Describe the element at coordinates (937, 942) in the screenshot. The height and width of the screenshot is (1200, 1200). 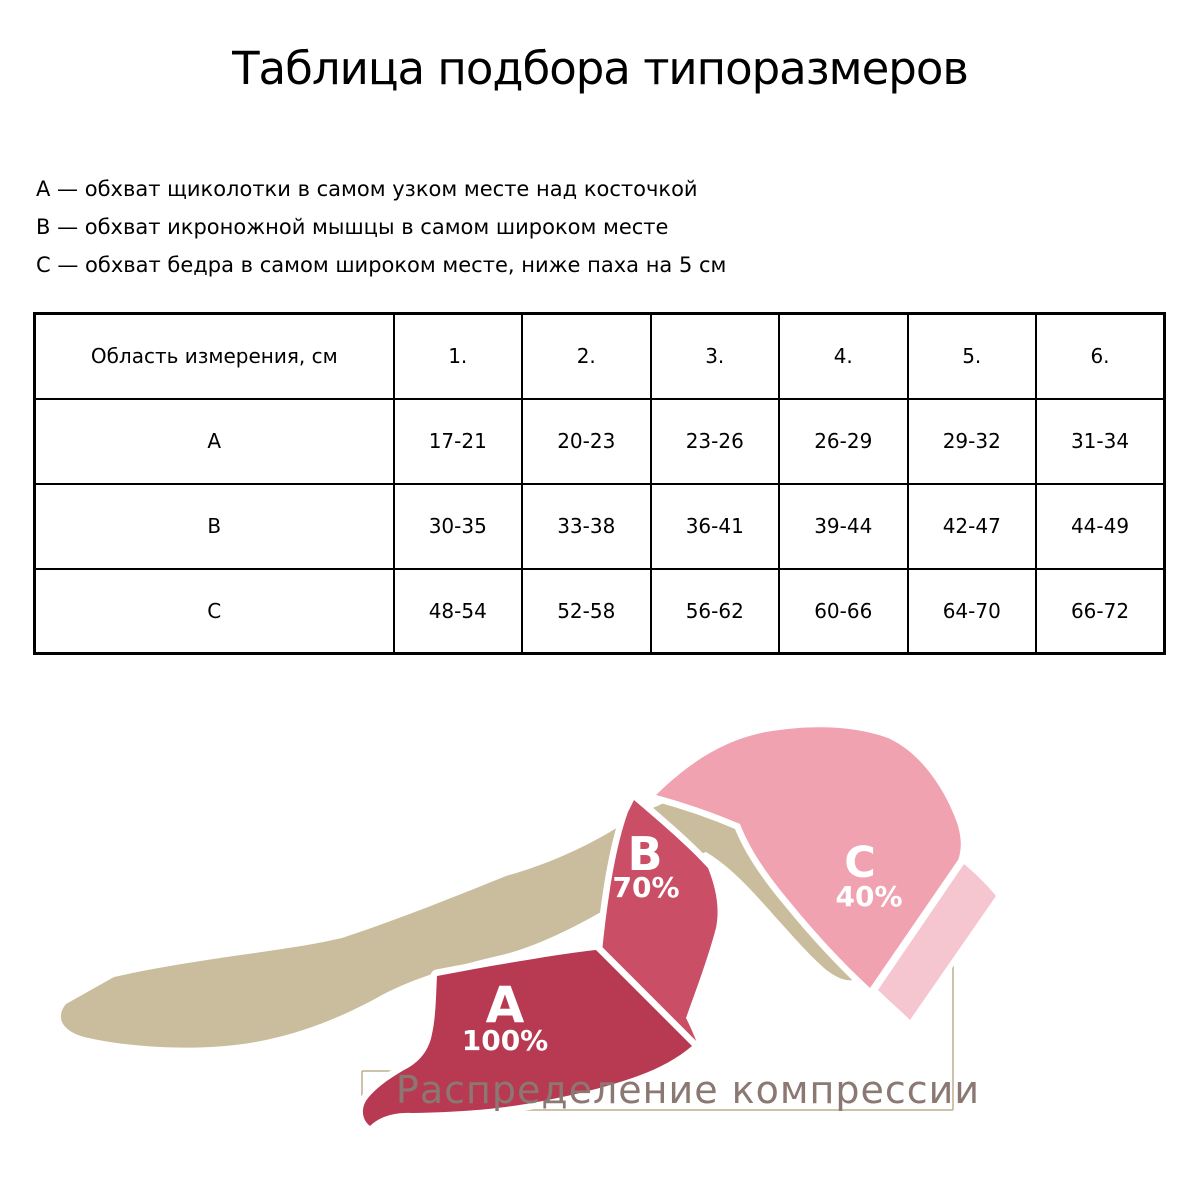
I see `zone-c-light-band` at that location.